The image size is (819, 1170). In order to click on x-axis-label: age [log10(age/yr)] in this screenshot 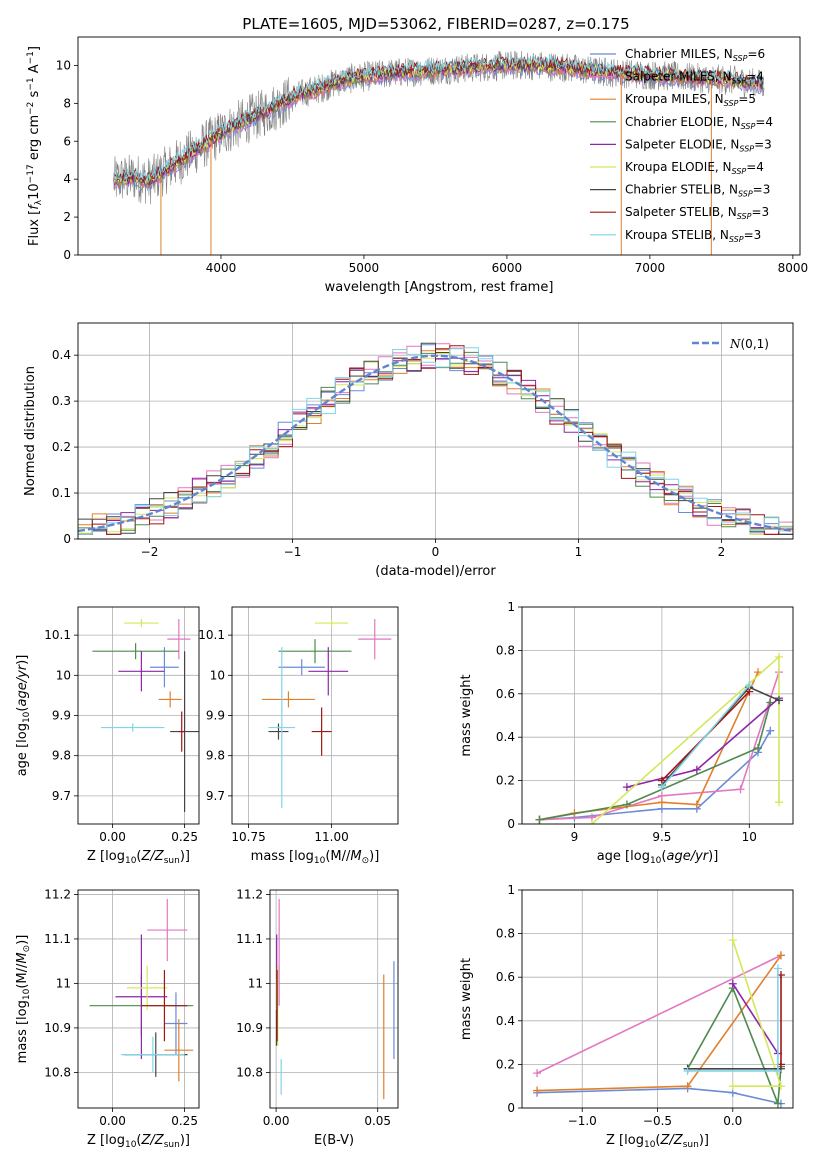, I will do `click(658, 857)`.